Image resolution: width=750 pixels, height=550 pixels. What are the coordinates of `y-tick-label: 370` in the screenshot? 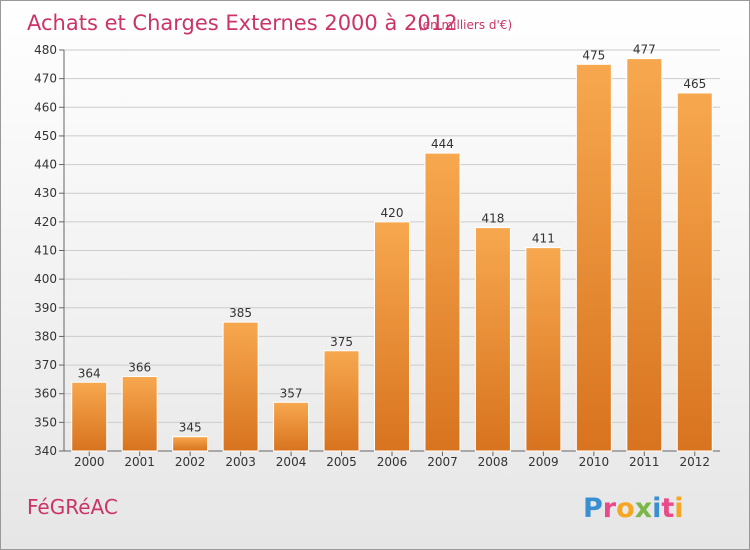 It's located at (45, 365).